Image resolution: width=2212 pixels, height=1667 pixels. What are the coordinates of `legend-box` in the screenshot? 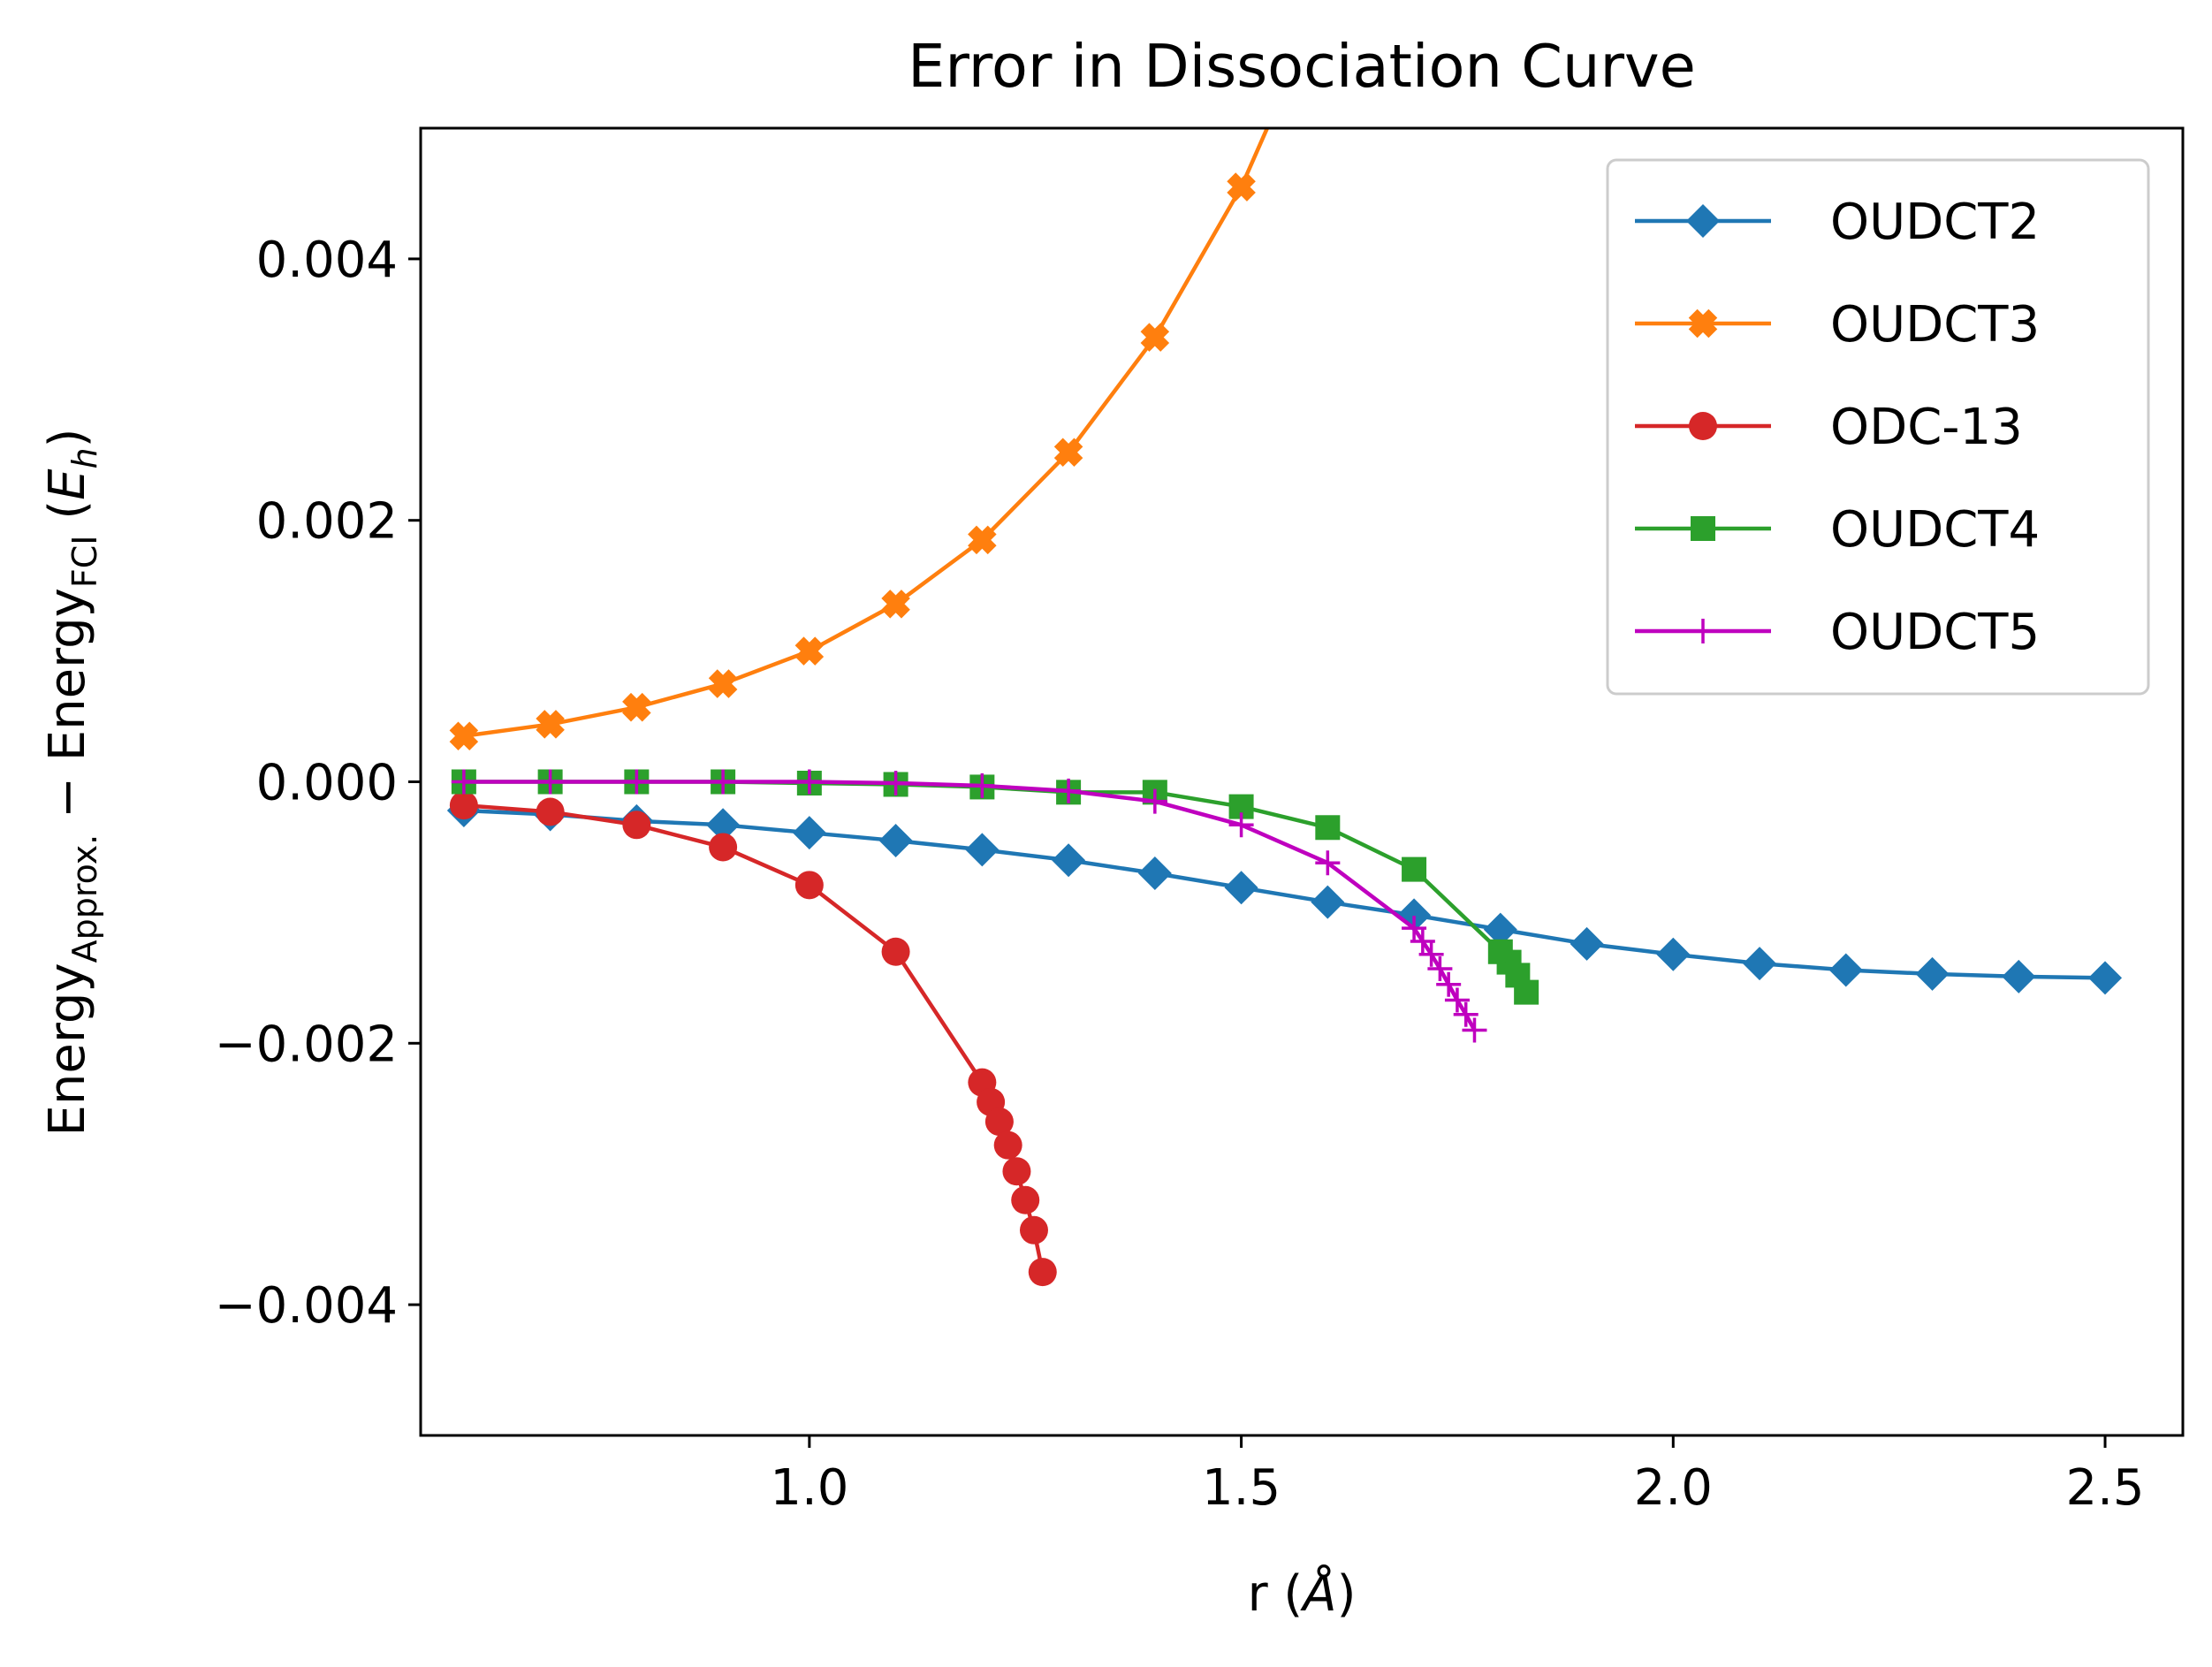 It's located at (1878, 427).